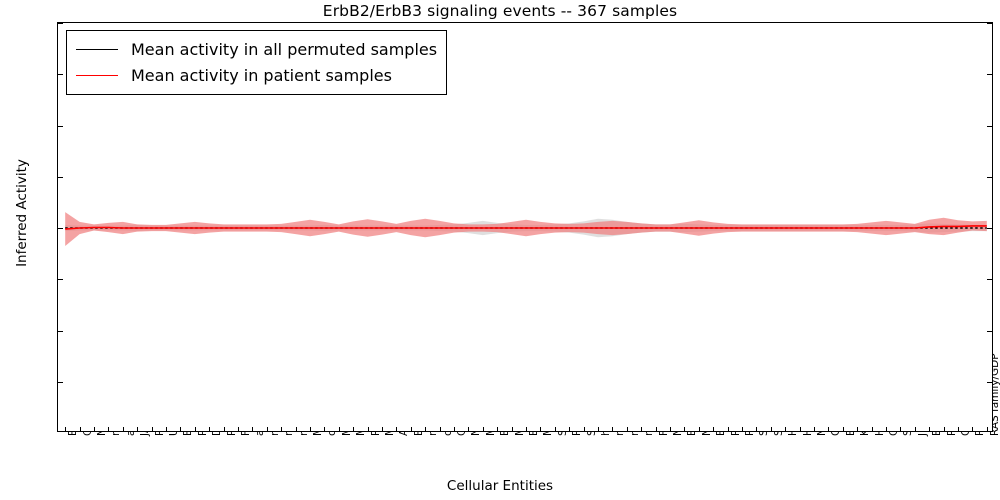  Describe the element at coordinates (97, 49) in the screenshot. I see `legend-swatch-permuted` at that location.